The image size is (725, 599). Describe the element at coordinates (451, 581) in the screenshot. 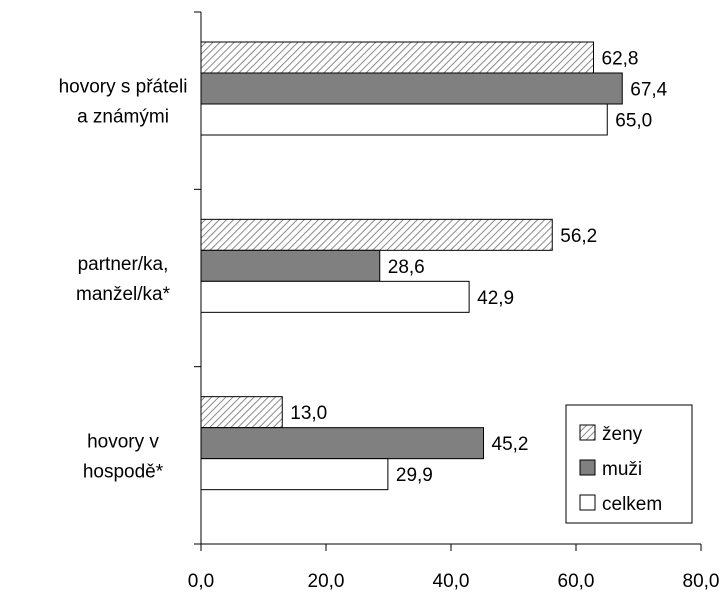

I see `x-tick-label: 40,0` at that location.